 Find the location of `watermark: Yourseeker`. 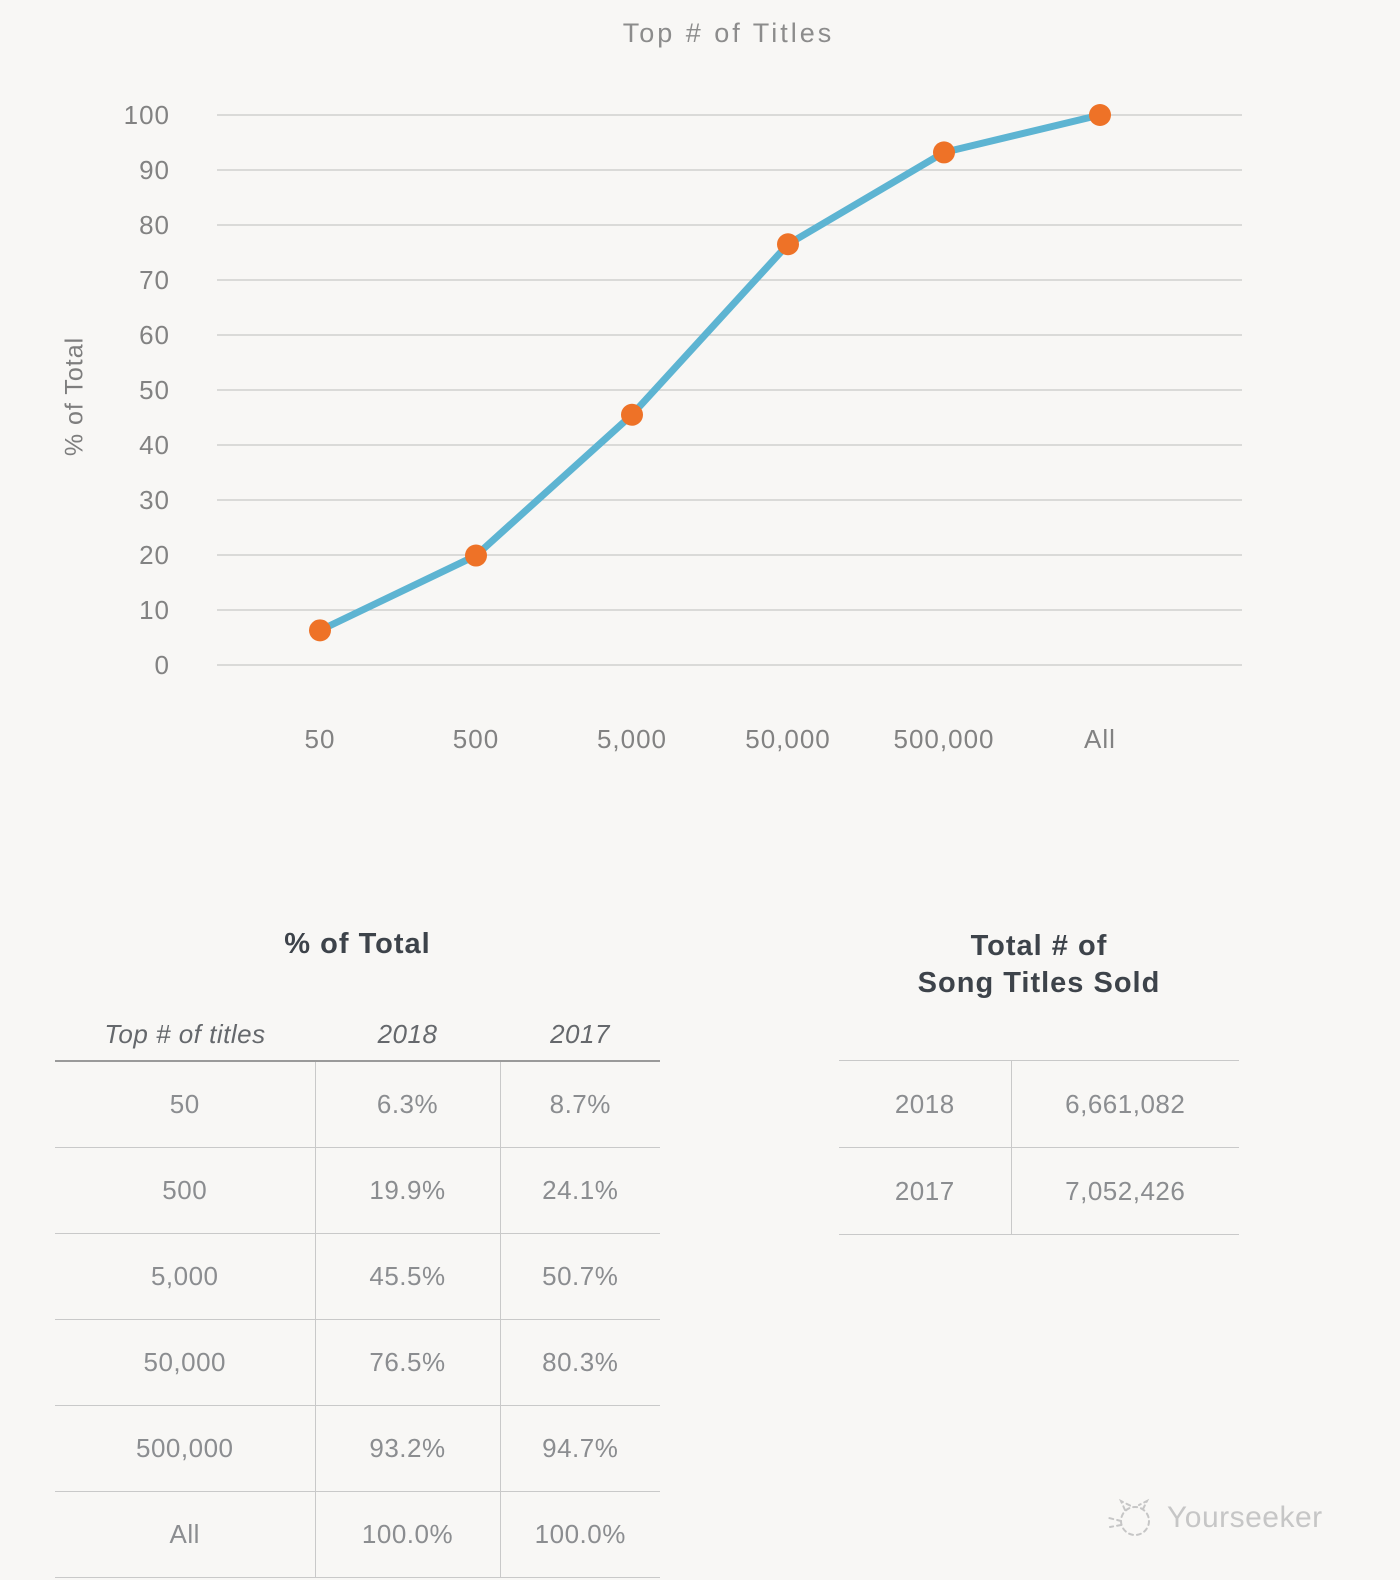

watermark: Yourseeker is located at coordinates (1214, 1518).